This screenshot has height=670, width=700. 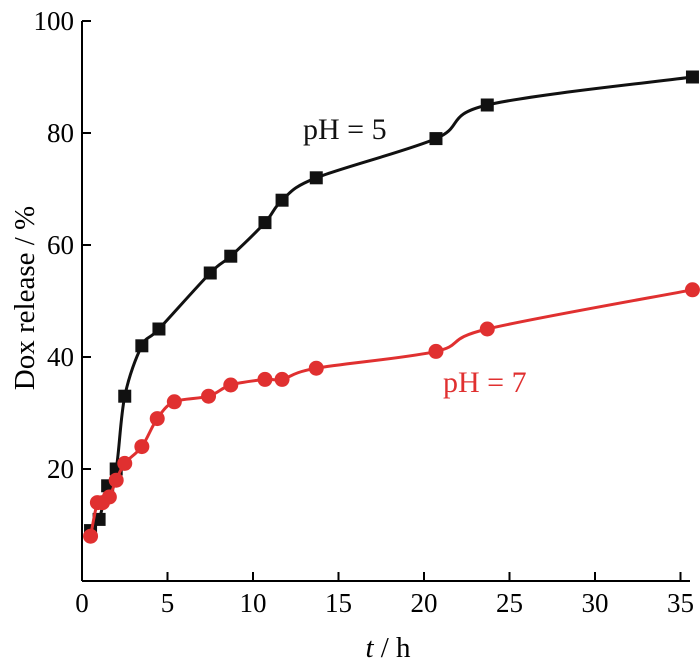 What do you see at coordinates (393, 648) in the screenshot?
I see `x-axis-title-unit: / h` at bounding box center [393, 648].